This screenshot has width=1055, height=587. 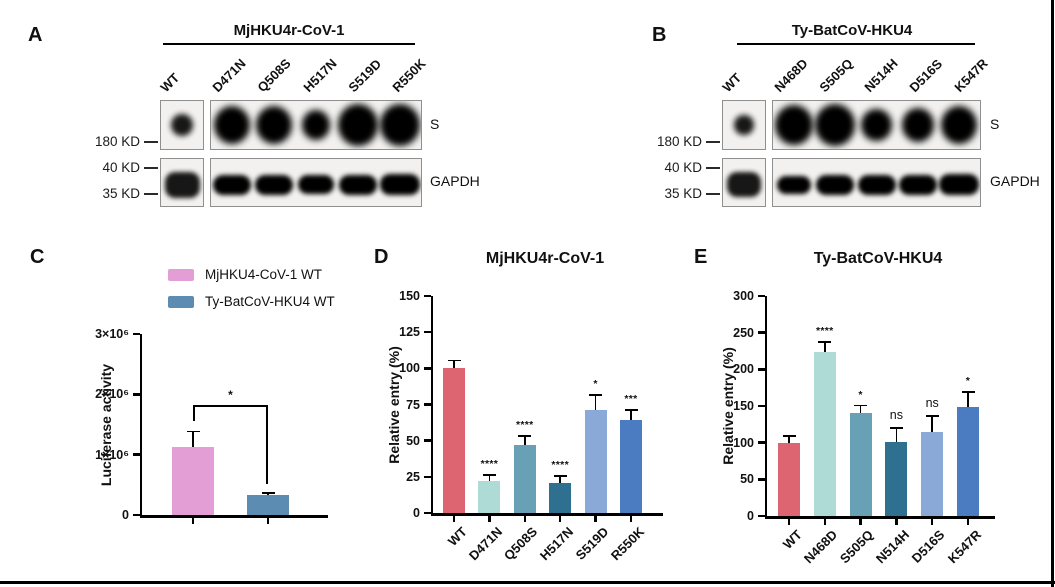 What do you see at coordinates (409, 368) in the screenshot?
I see `y-tick-label: 100` at bounding box center [409, 368].